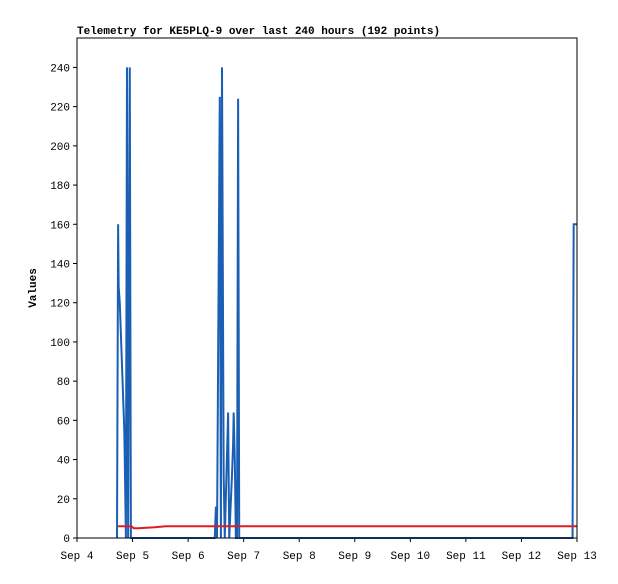 Image resolution: width=618 pixels, height=584 pixels. Describe the element at coordinates (63, 462) in the screenshot. I see `y-tick-label: 40` at that location.